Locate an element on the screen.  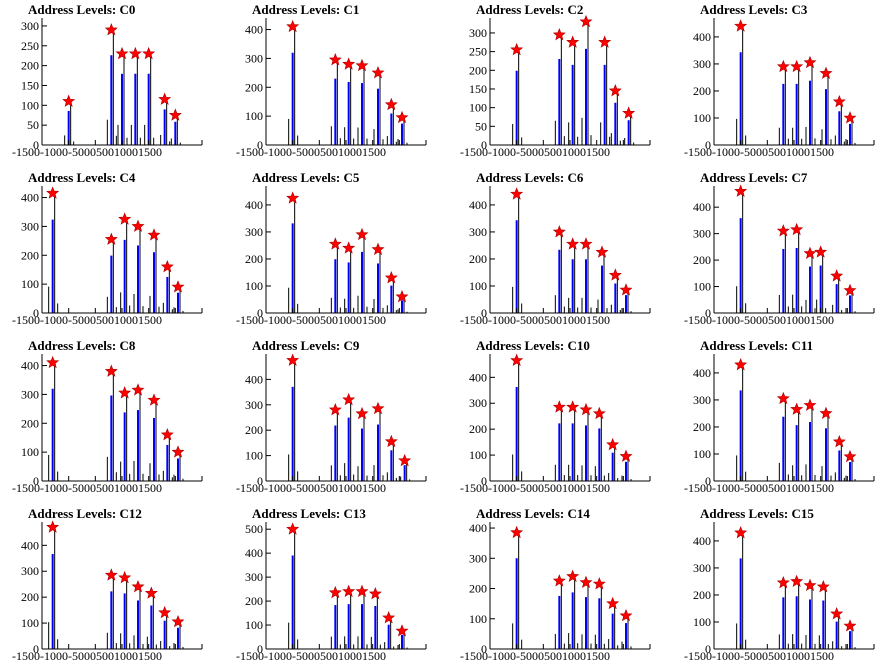
chart-title: Address Levels: C0 is located at coordinates (81, 9).